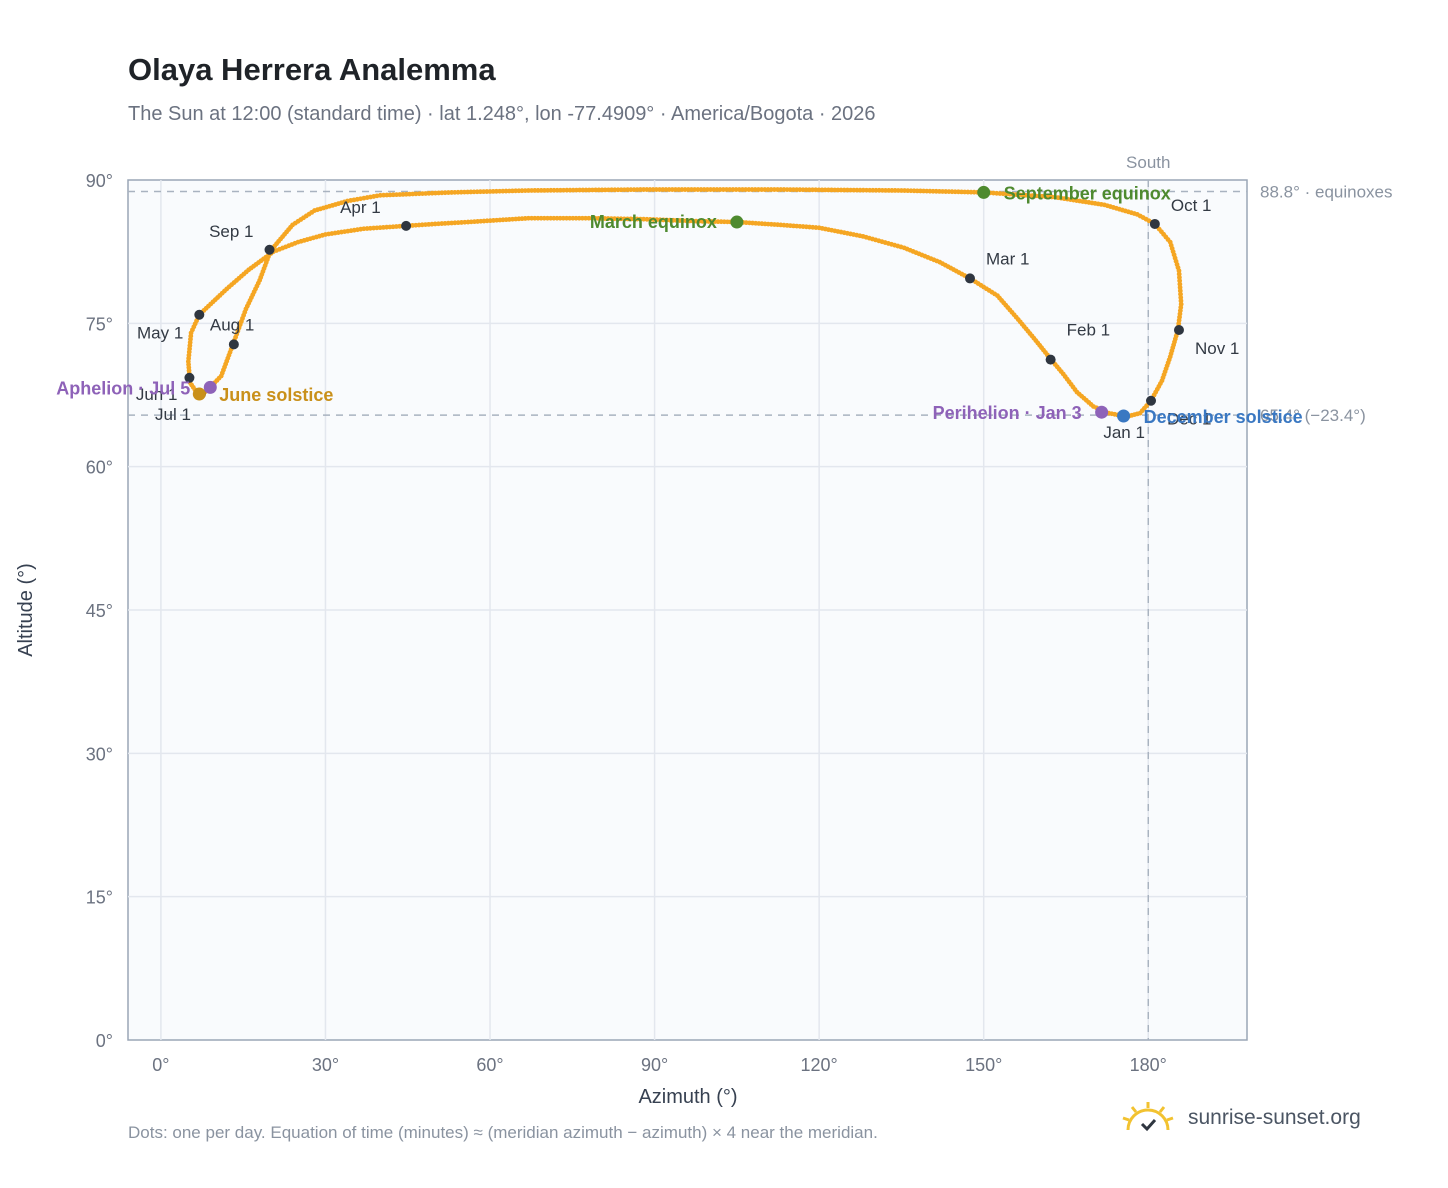  What do you see at coordinates (173, 414) in the screenshot?
I see `month-label: Jul 1` at bounding box center [173, 414].